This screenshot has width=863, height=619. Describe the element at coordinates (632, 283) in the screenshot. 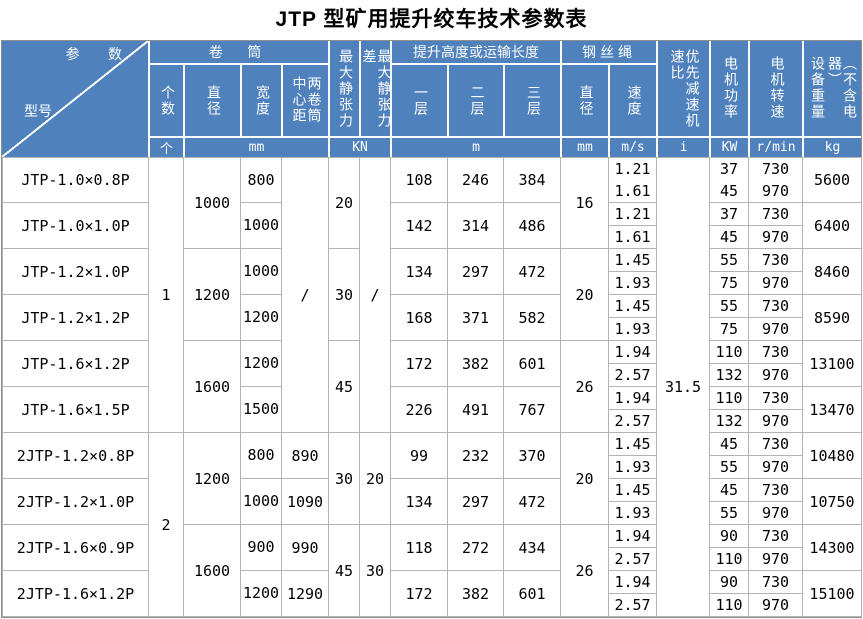

I see `cell-speed: 1.93` at that location.